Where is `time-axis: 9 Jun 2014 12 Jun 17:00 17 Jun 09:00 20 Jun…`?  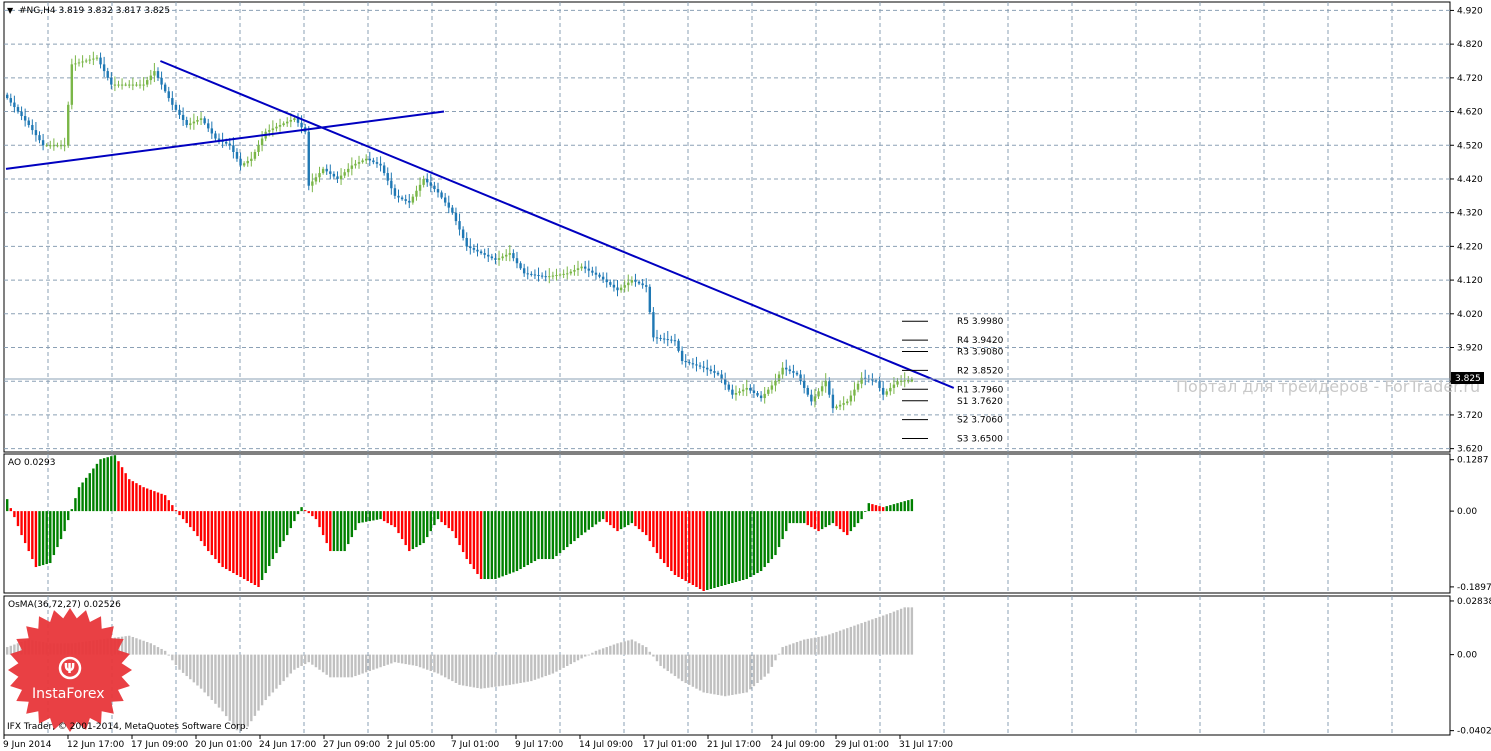 time-axis: 9 Jun 2014 12 Jun 17:00 17 Jun 09:00 20 Jun… is located at coordinates (478, 742).